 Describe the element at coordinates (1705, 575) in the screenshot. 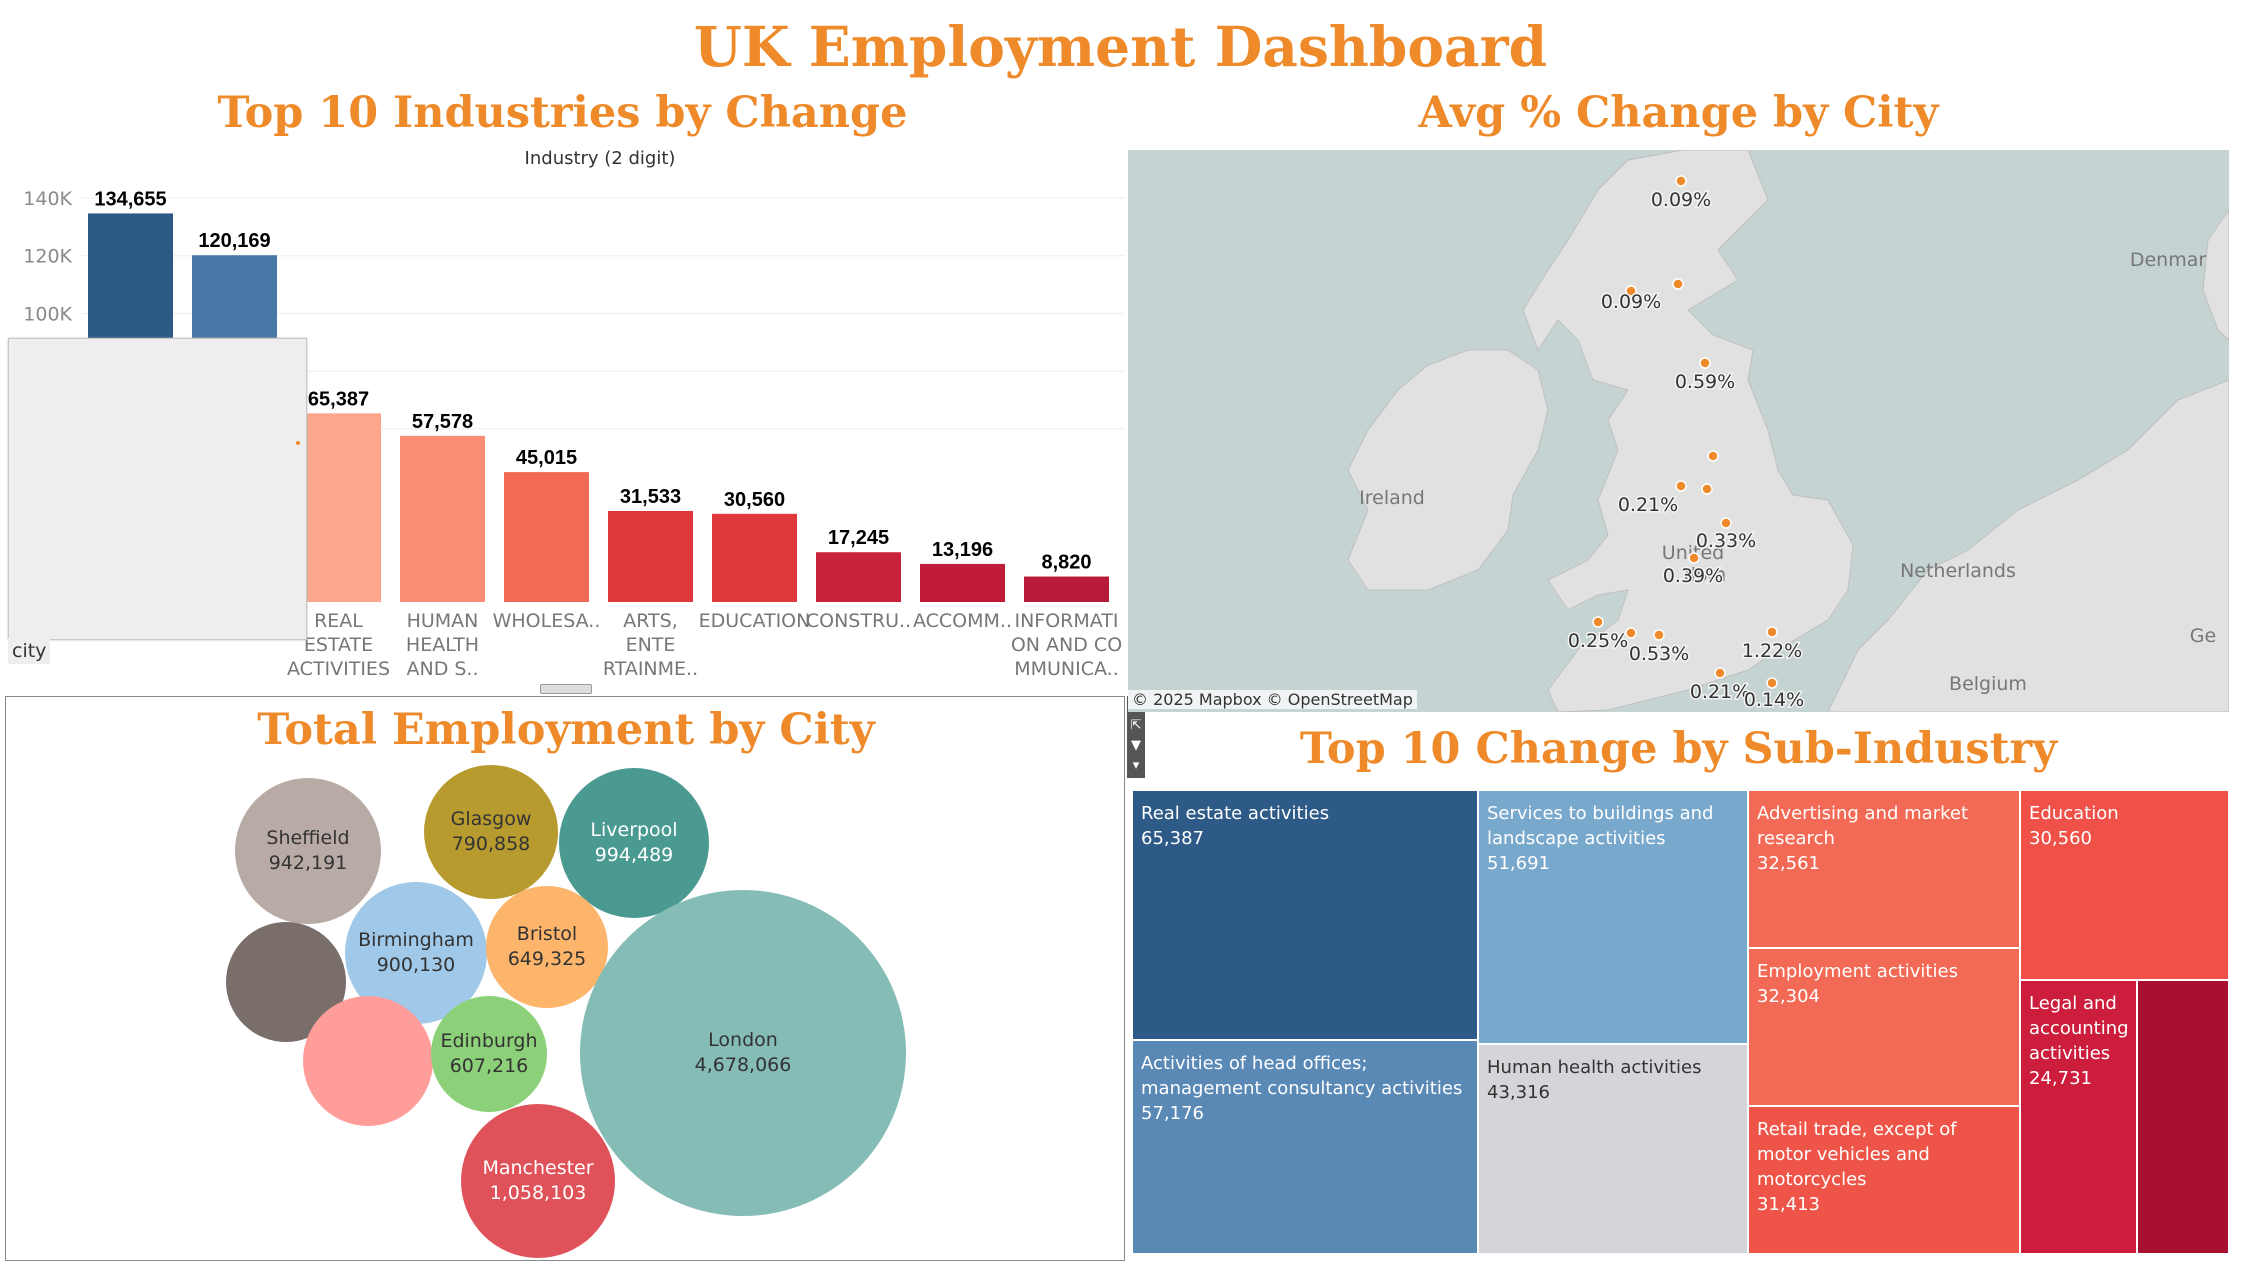

I see `map-place-label: dom` at that location.